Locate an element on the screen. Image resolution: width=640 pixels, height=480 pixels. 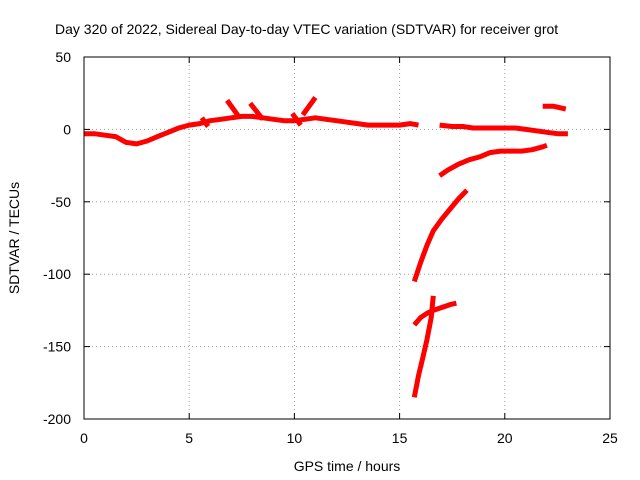
y-tick-label: -200 is located at coordinates (57, 419).